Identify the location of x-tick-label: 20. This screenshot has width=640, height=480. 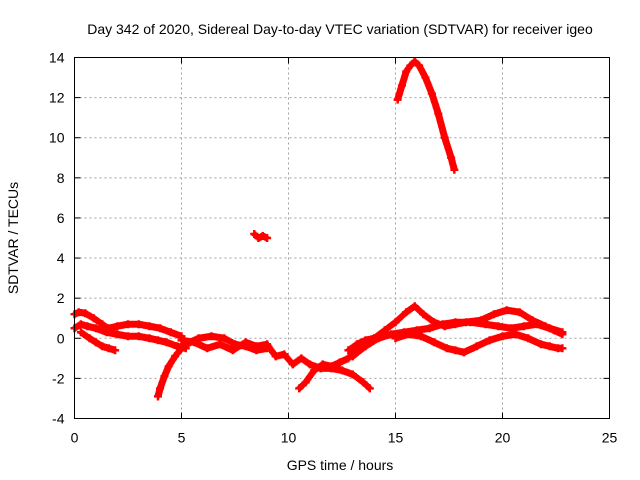
(503, 438).